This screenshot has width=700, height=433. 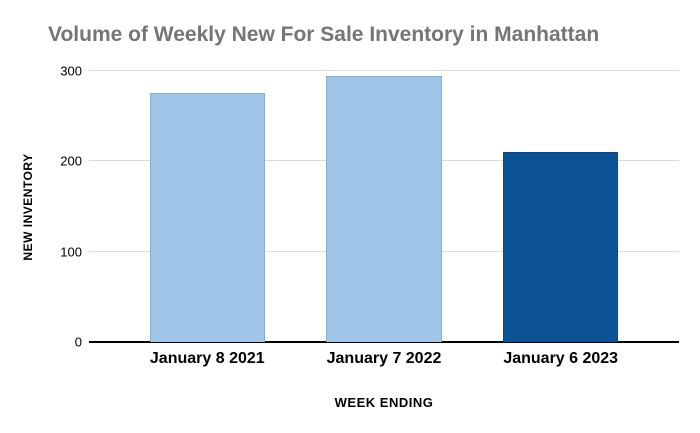 I want to click on y-tick-label-300: 300, so click(x=71, y=71).